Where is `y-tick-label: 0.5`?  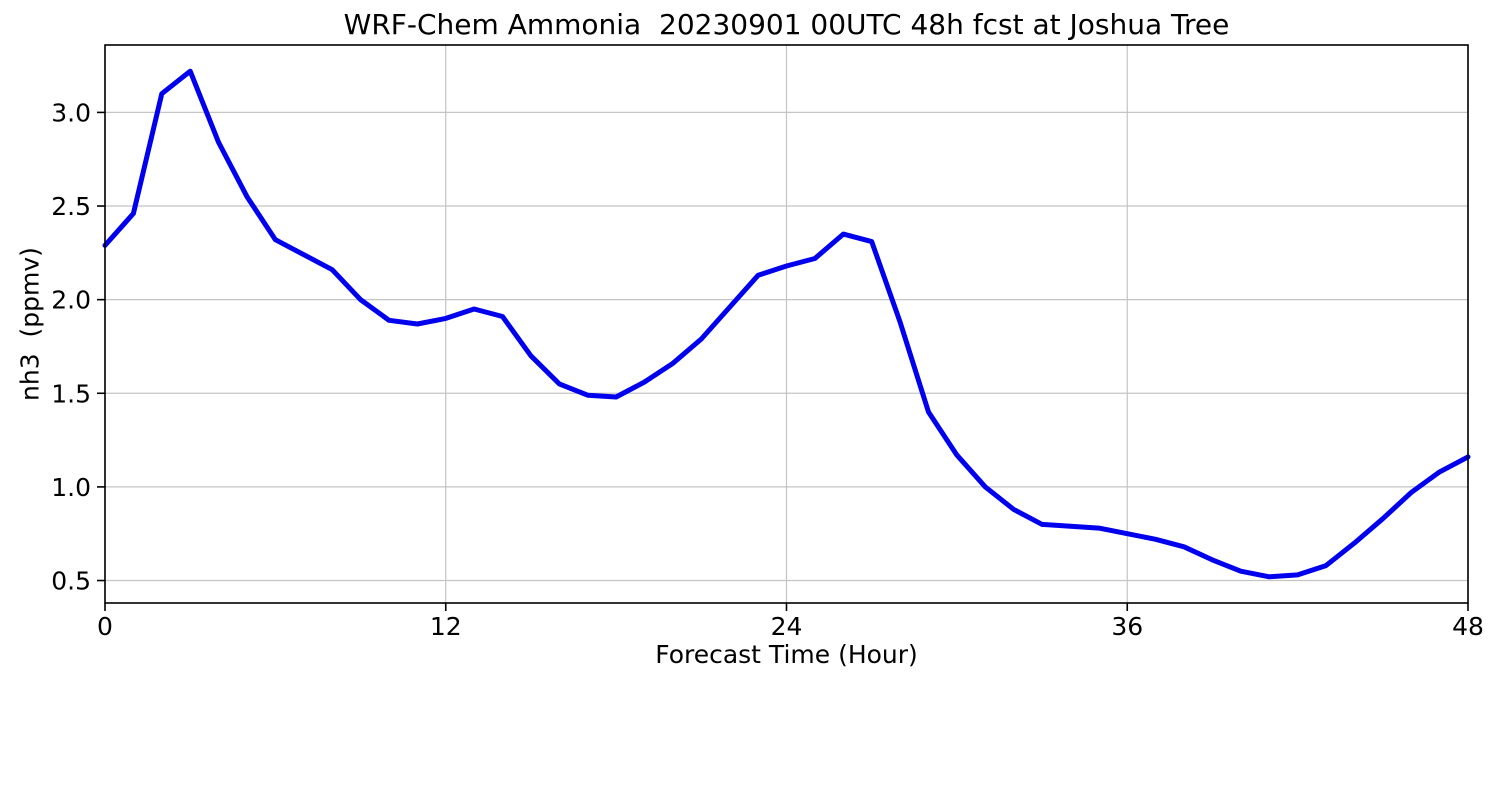 y-tick-label: 0.5 is located at coordinates (71, 581).